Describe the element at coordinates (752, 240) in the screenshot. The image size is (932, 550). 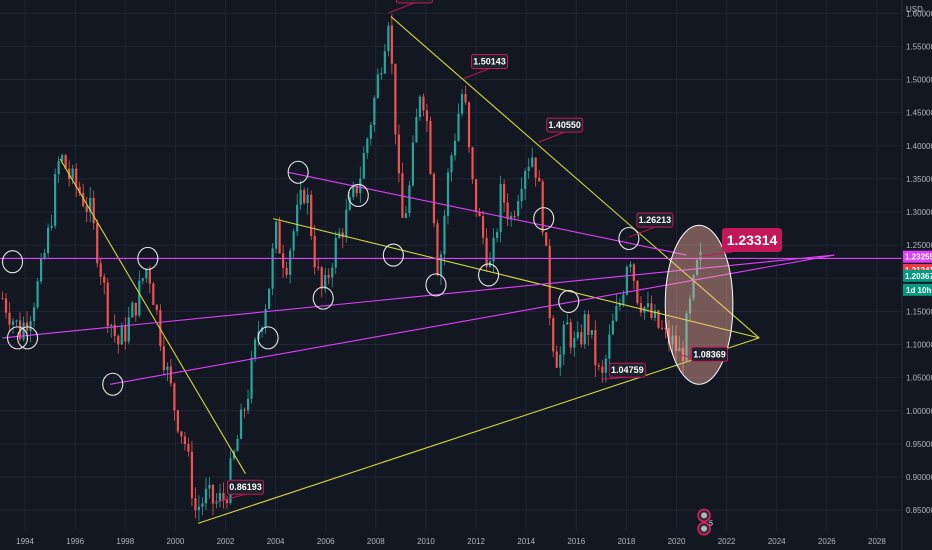
I see `big-callout-box` at that location.